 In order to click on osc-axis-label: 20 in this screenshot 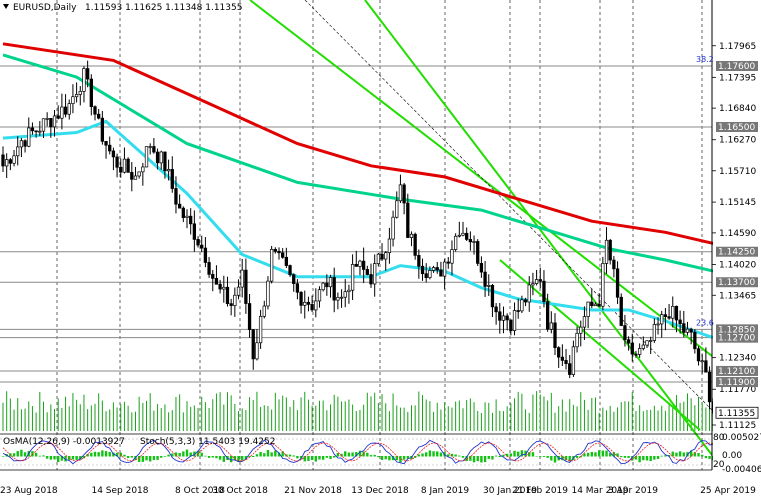, I will do `click(719, 465)`.